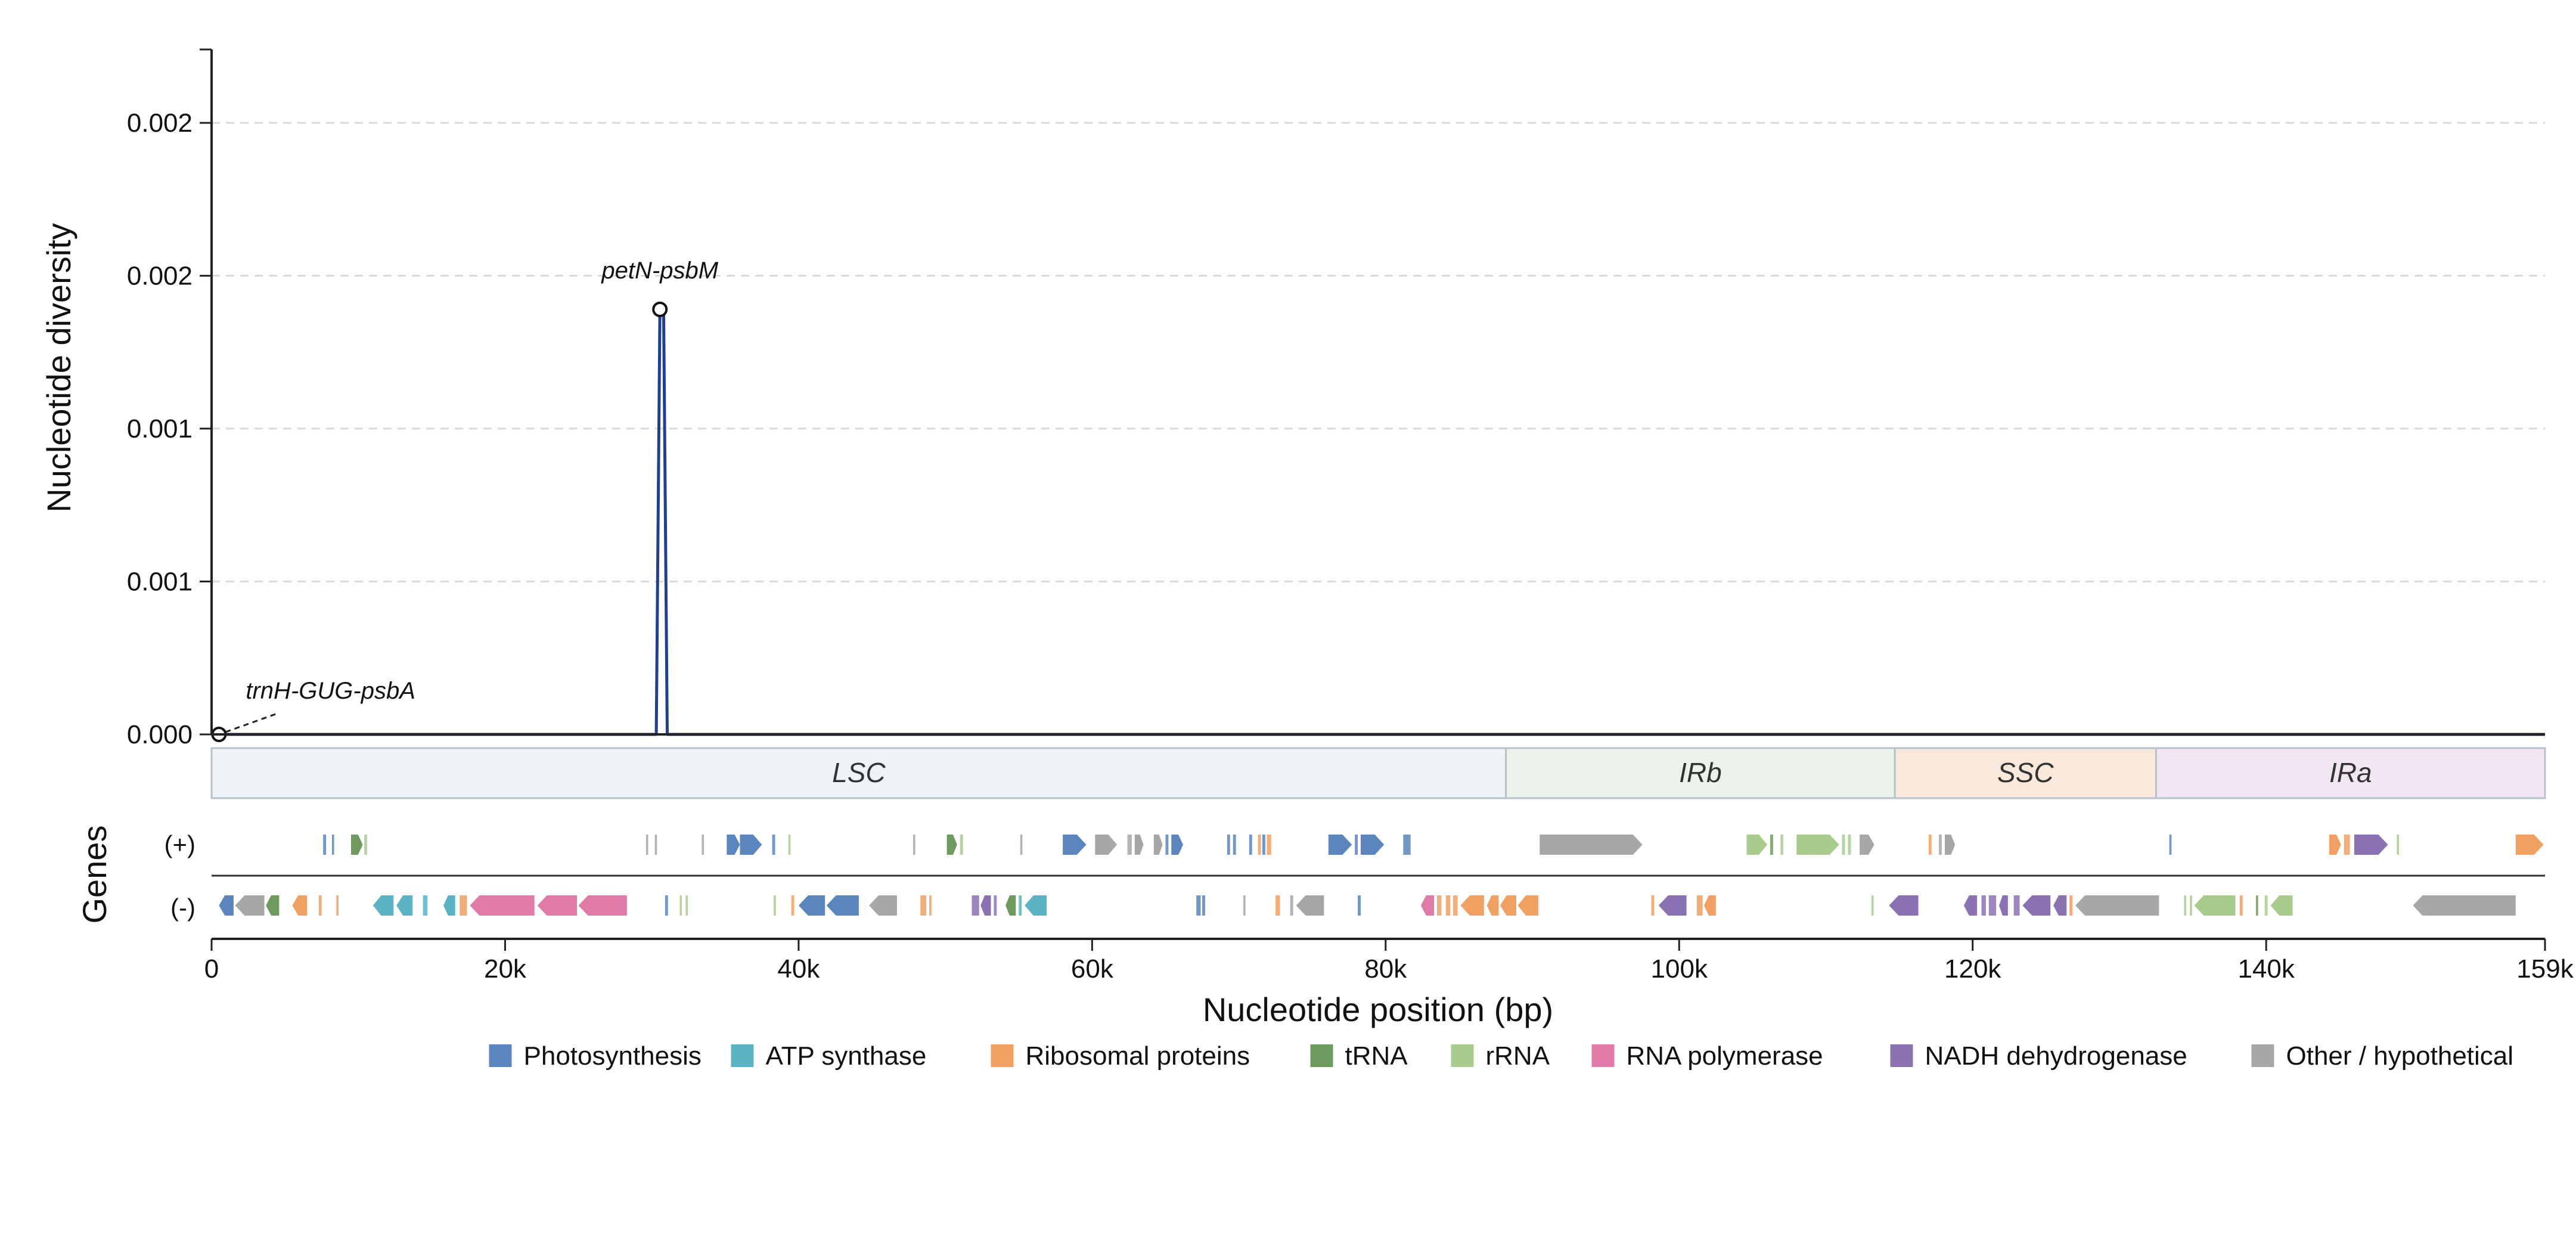 This screenshot has height=1253, width=2576. I want to click on x-axis-title: Nucleotide position (bp), so click(1378, 1009).